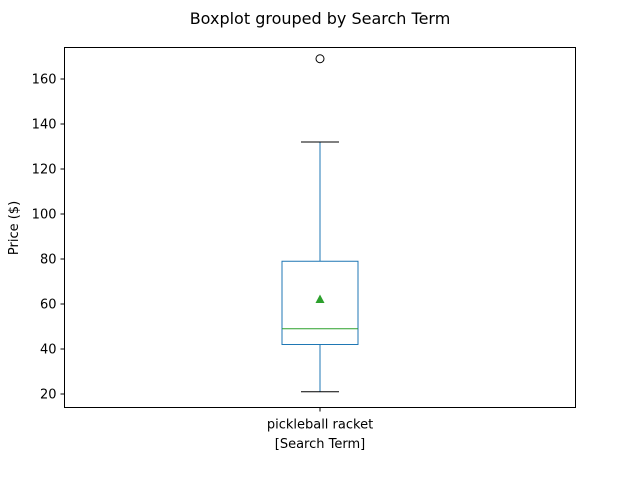 The width and height of the screenshot is (640, 480). Describe the element at coordinates (14, 228) in the screenshot. I see `y-axis-label: Price ($)` at that location.